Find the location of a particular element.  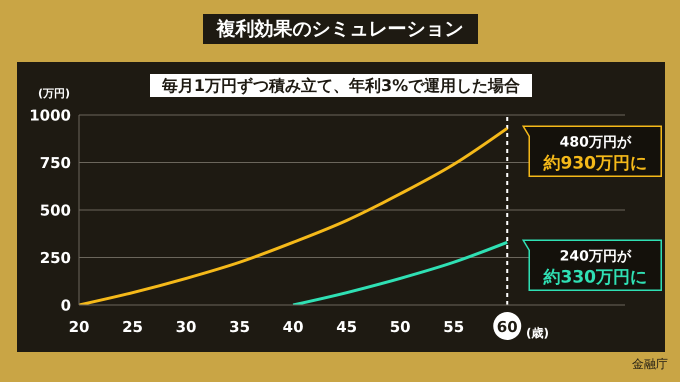

x-tick-label: 40 is located at coordinates (293, 327).